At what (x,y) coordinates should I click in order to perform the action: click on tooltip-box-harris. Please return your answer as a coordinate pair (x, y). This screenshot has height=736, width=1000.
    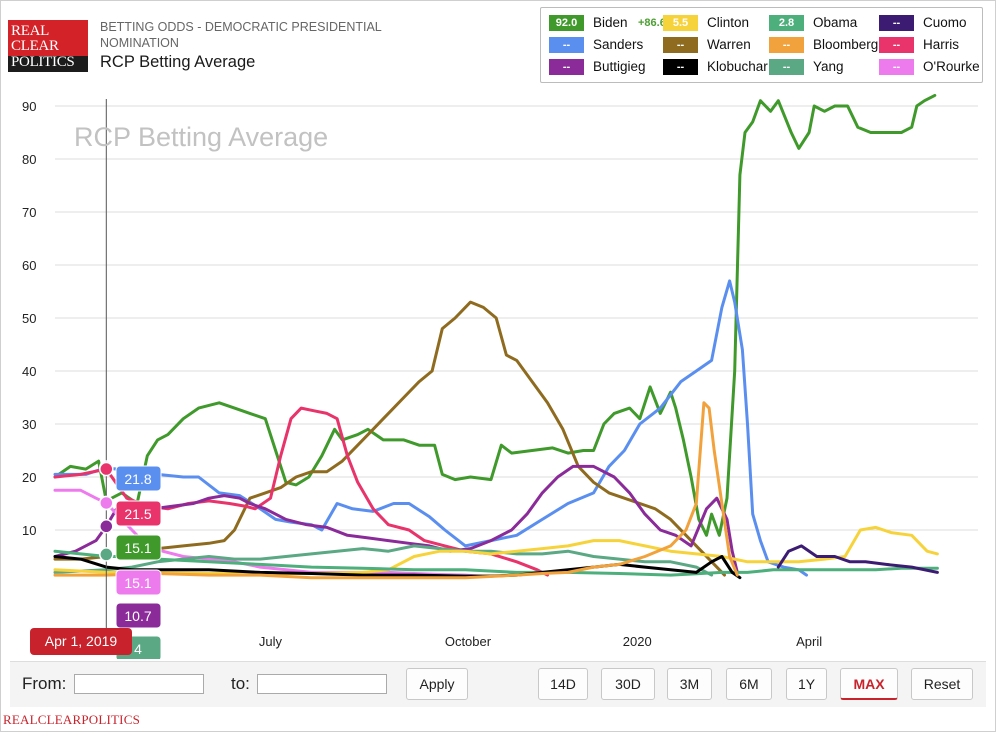
    Looking at the image, I should click on (138, 513).